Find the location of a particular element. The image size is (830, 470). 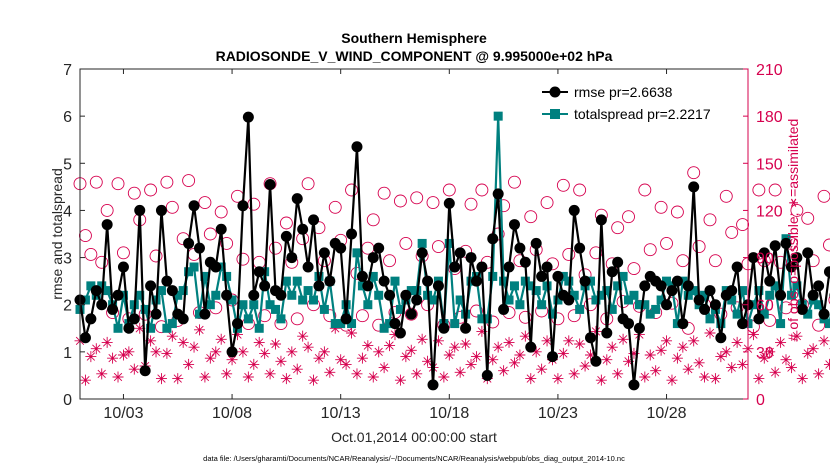

y2-tick-label: 120 is located at coordinates (769, 211).